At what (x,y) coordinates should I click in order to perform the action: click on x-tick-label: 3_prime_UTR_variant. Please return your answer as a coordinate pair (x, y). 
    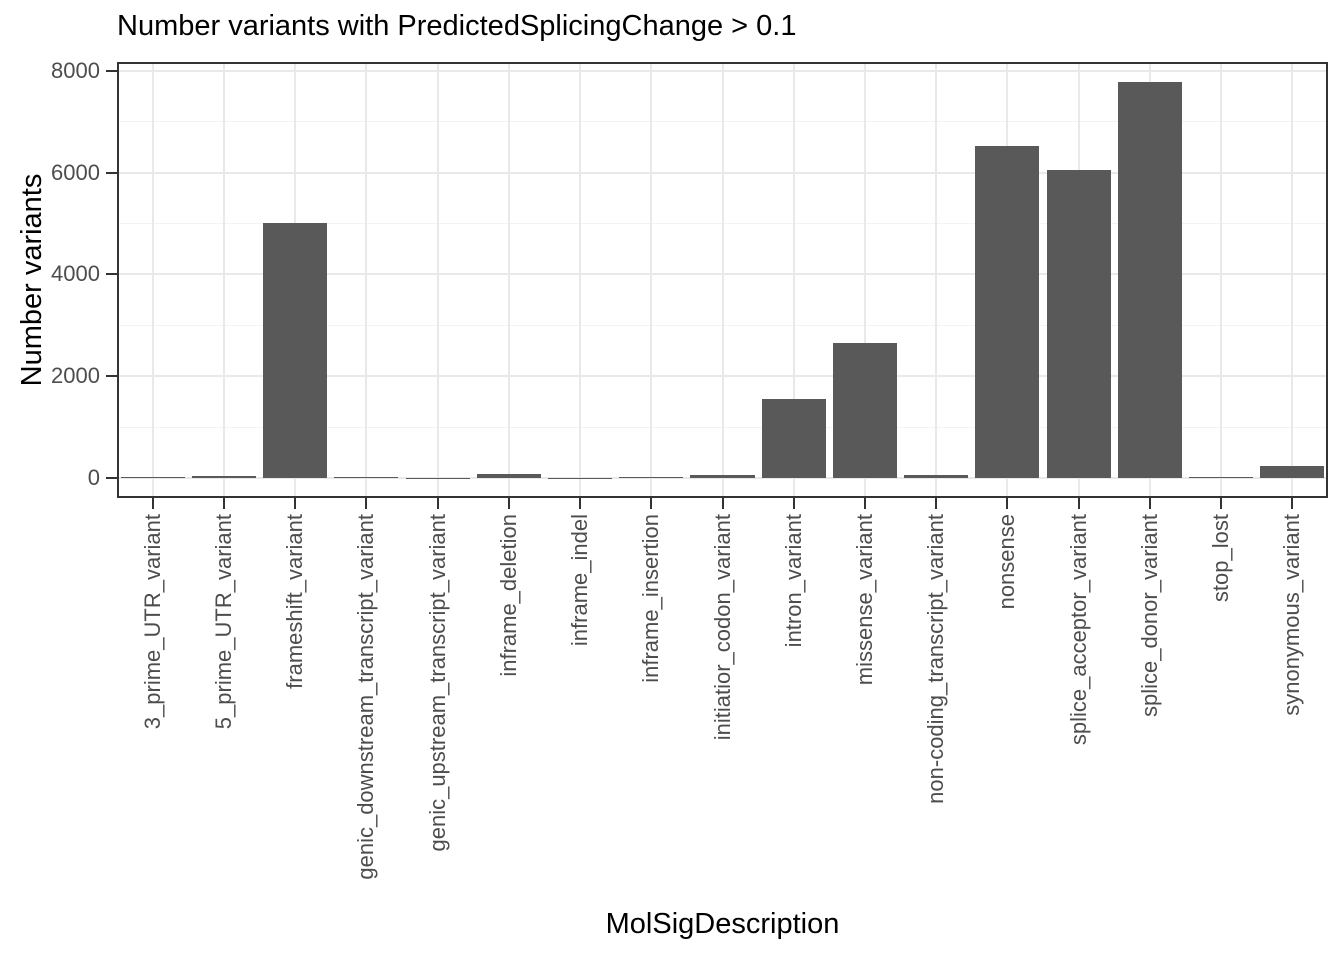
    Looking at the image, I should click on (152, 622).